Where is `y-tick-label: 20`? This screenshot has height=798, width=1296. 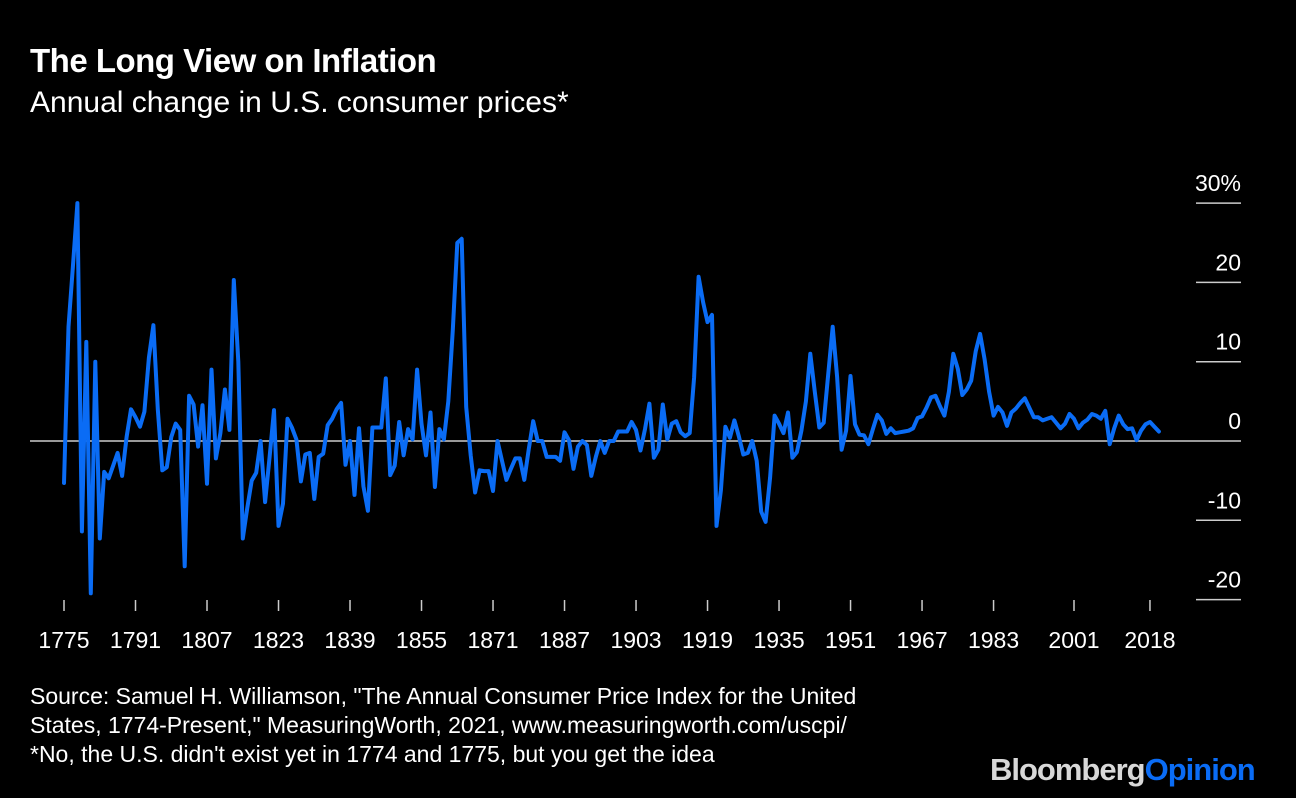
y-tick-label: 20 is located at coordinates (1228, 262).